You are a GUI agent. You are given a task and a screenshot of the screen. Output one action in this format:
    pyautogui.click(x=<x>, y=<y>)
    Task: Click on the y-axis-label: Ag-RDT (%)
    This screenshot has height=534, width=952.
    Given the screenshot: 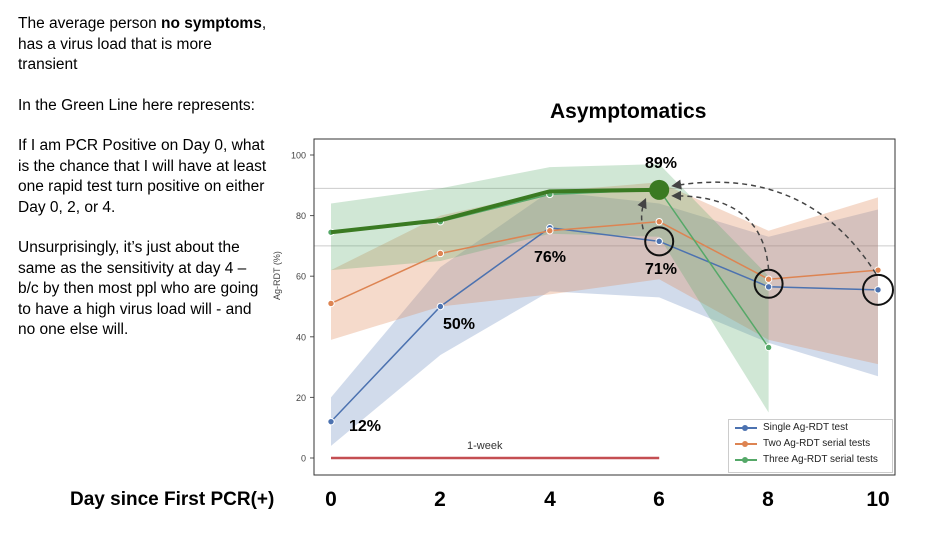 What is the action you would take?
    pyautogui.click(x=277, y=275)
    